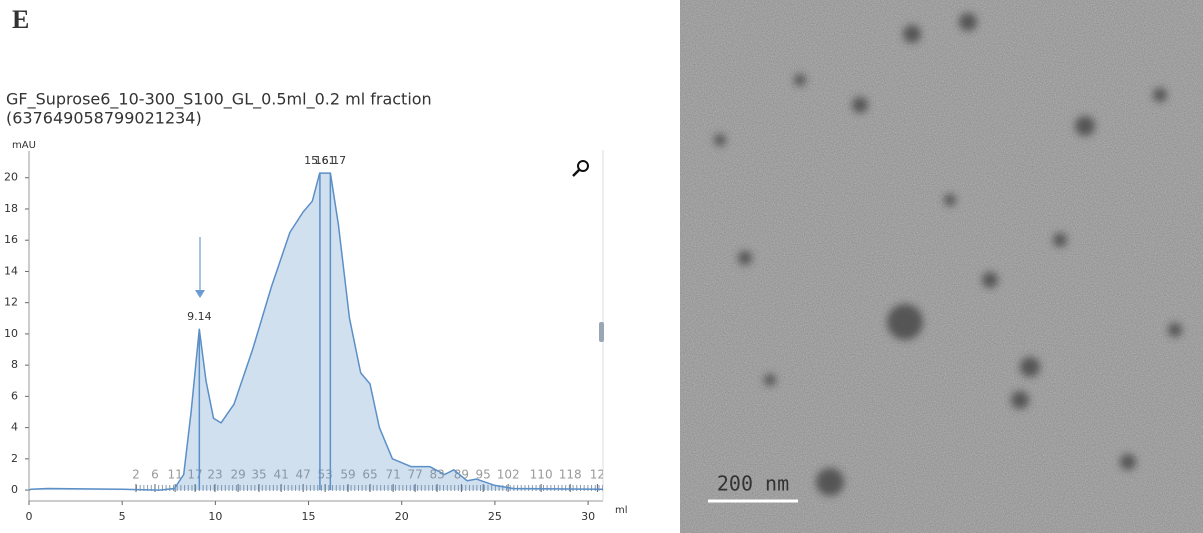 The image size is (1203, 533). I want to click on fraction-label: 11, so click(174, 475).